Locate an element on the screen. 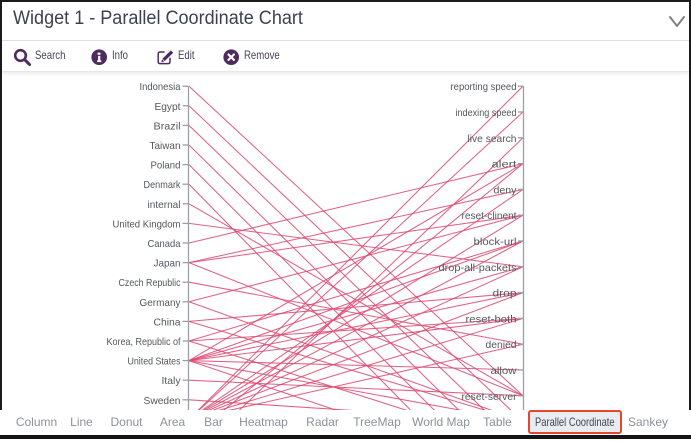 The width and height of the screenshot is (691, 441). svg-text: Denmark is located at coordinates (163, 185).